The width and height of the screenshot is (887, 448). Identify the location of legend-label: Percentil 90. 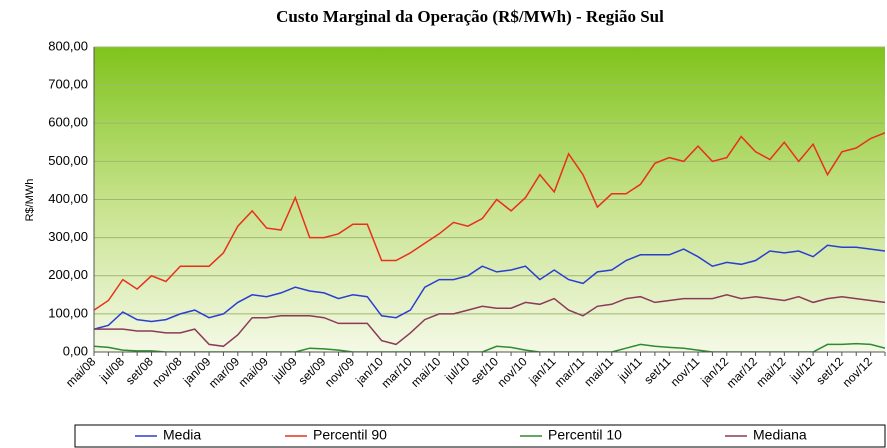
(350, 435).